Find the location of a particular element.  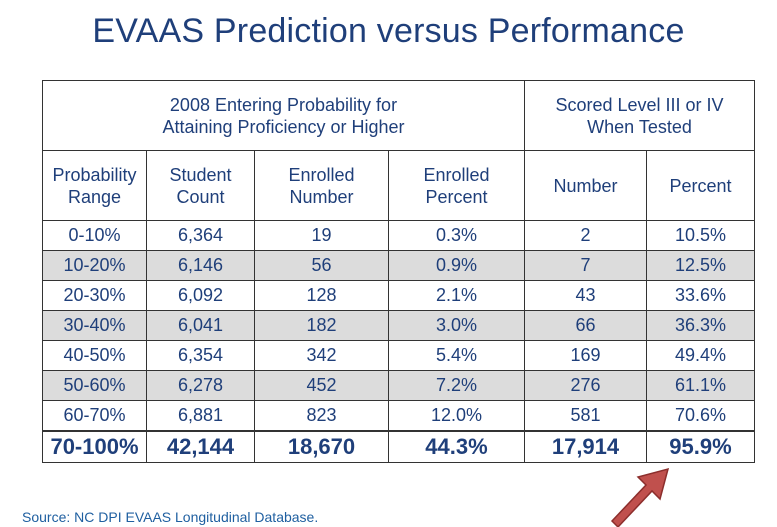

table-row: 50-60% 6,278 452 7.2% 276 61.1% is located at coordinates (398, 385).